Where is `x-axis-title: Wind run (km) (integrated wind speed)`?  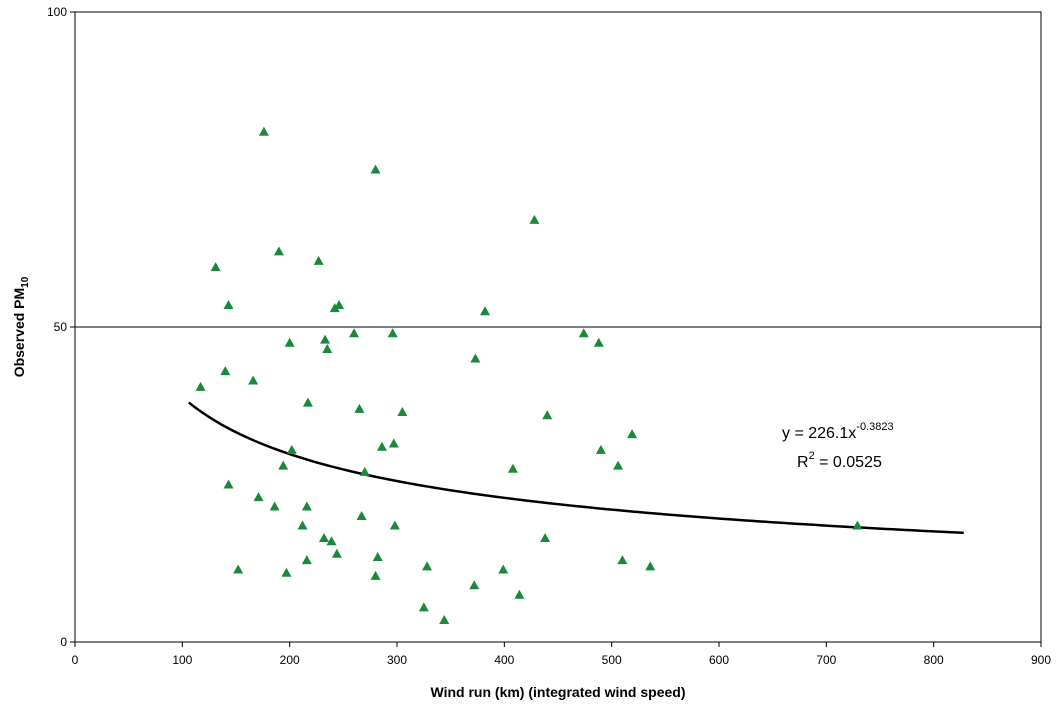 x-axis-title: Wind run (km) (integrated wind speed) is located at coordinates (558, 692).